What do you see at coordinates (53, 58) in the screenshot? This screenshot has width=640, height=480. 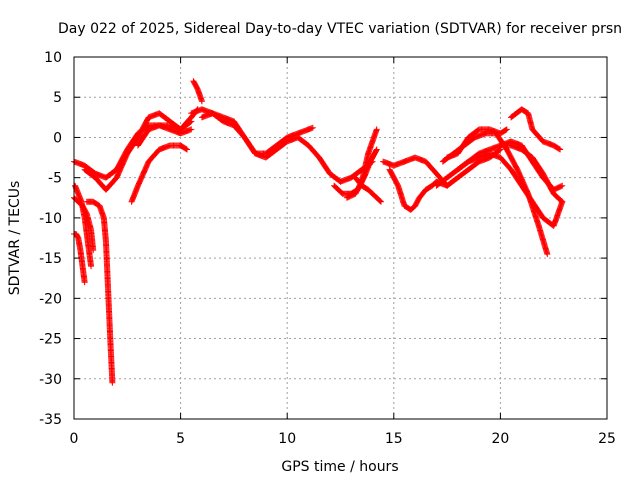 I see `y-tick-label: 10` at bounding box center [53, 58].